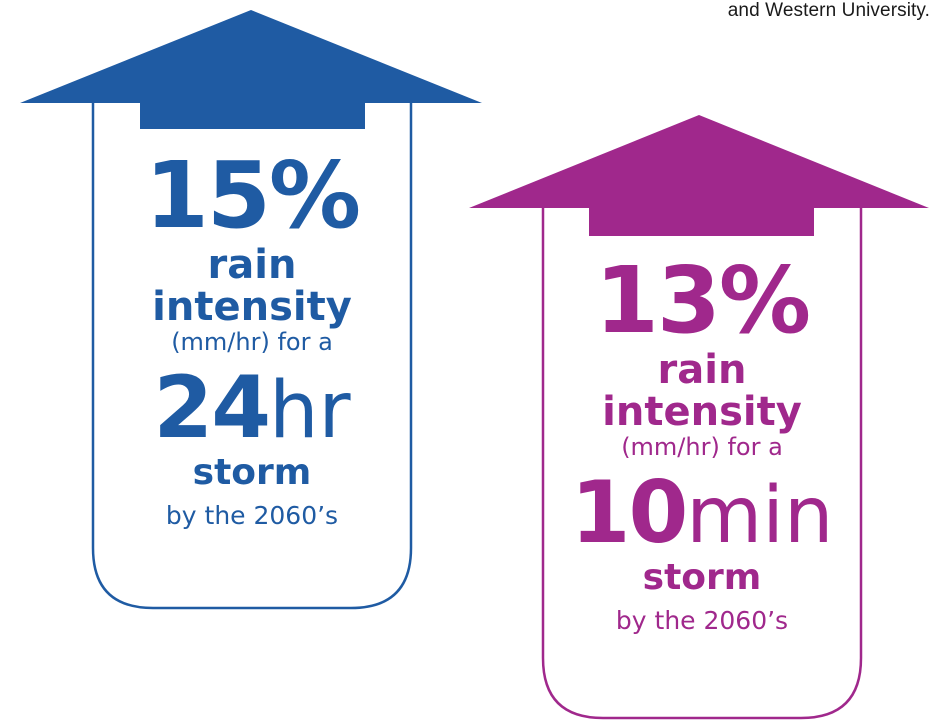 The width and height of the screenshot is (942, 721). Describe the element at coordinates (629, 512) in the screenshot. I see `duration-number: 10` at that location.